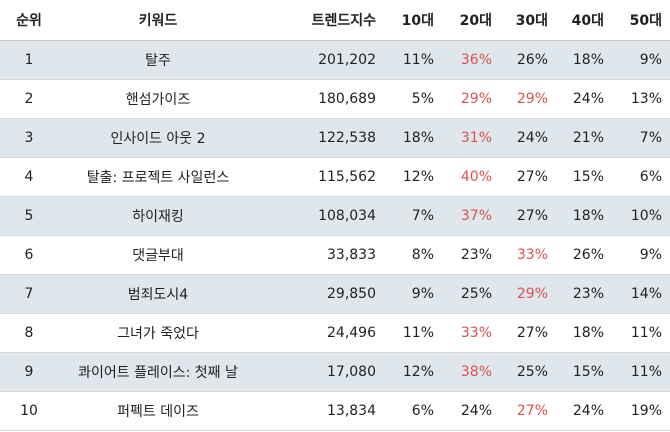  What do you see at coordinates (29, 333) in the screenshot?
I see `cell-rank: 8` at bounding box center [29, 333].